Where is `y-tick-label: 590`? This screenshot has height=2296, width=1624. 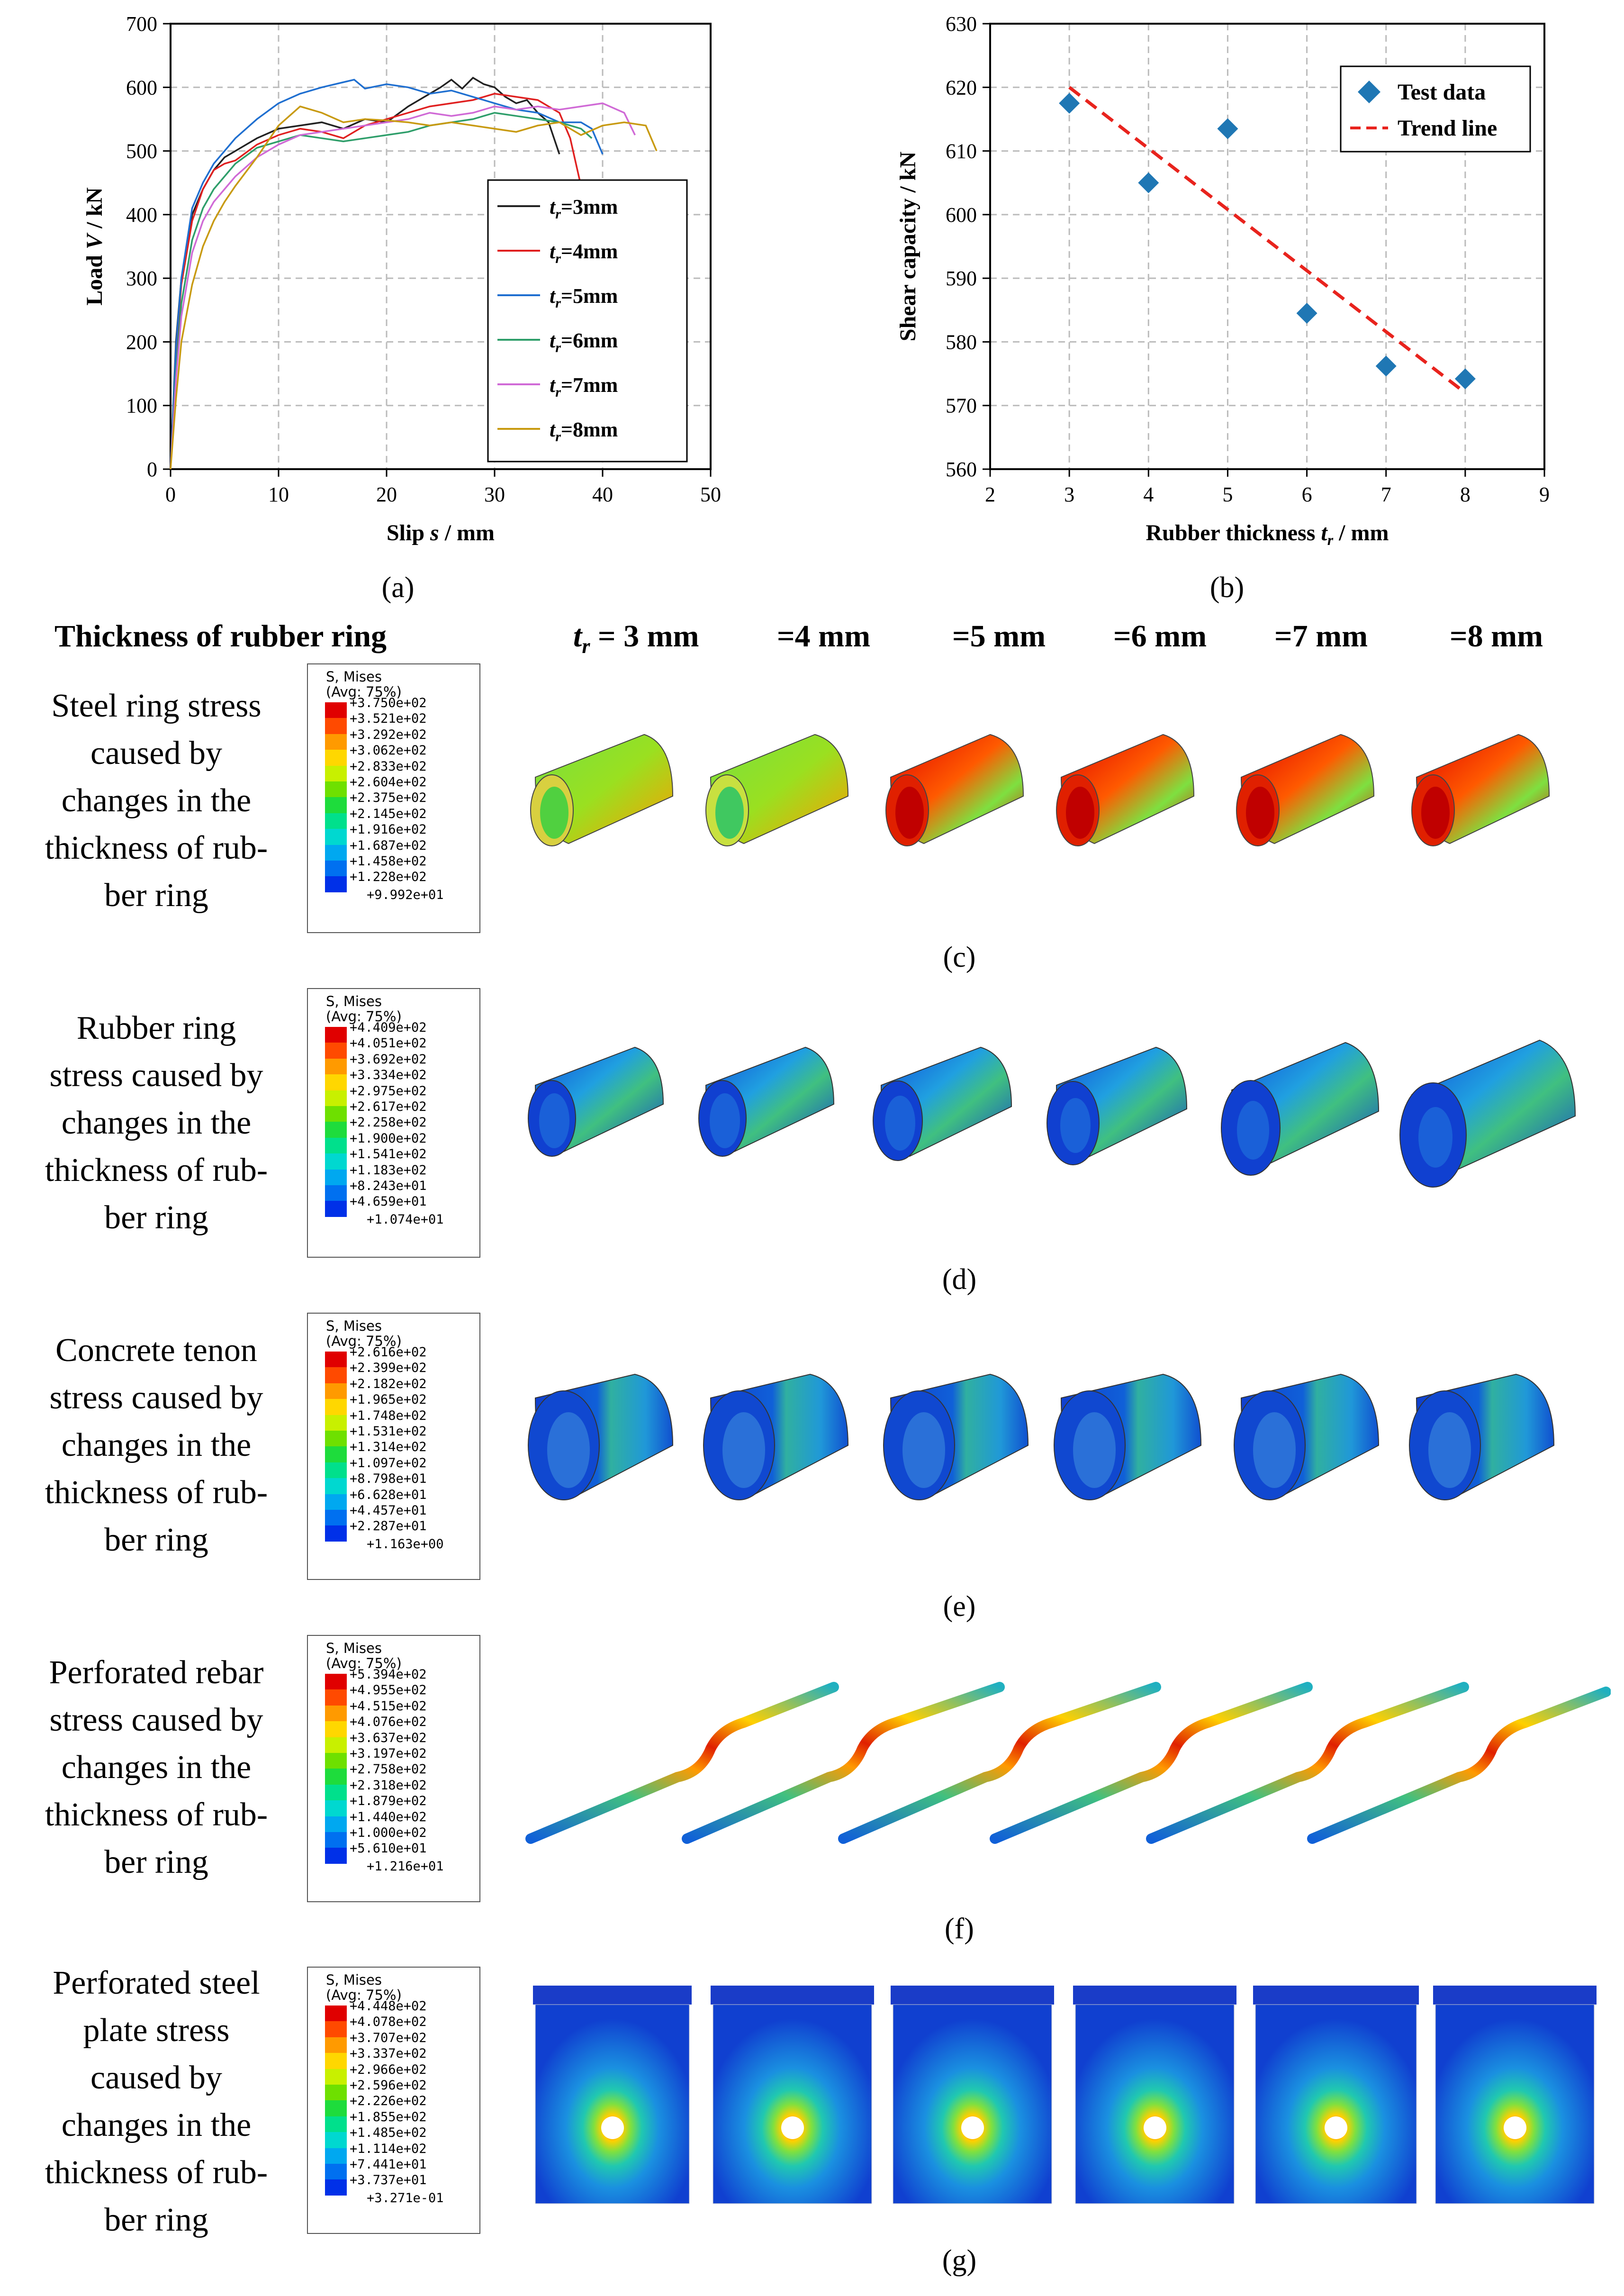
y-tick-label: 590 is located at coordinates (961, 278).